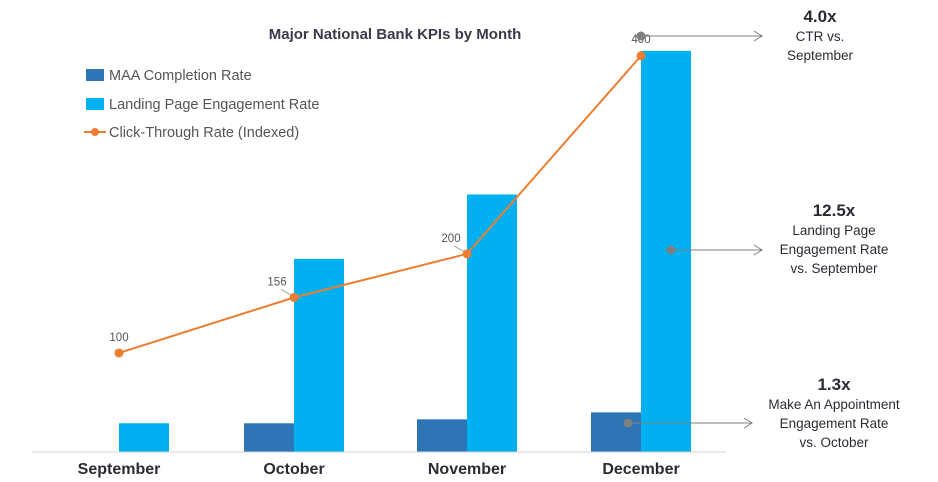  I want to click on legend-label: Landing Page Engagement Rate, so click(214, 105).